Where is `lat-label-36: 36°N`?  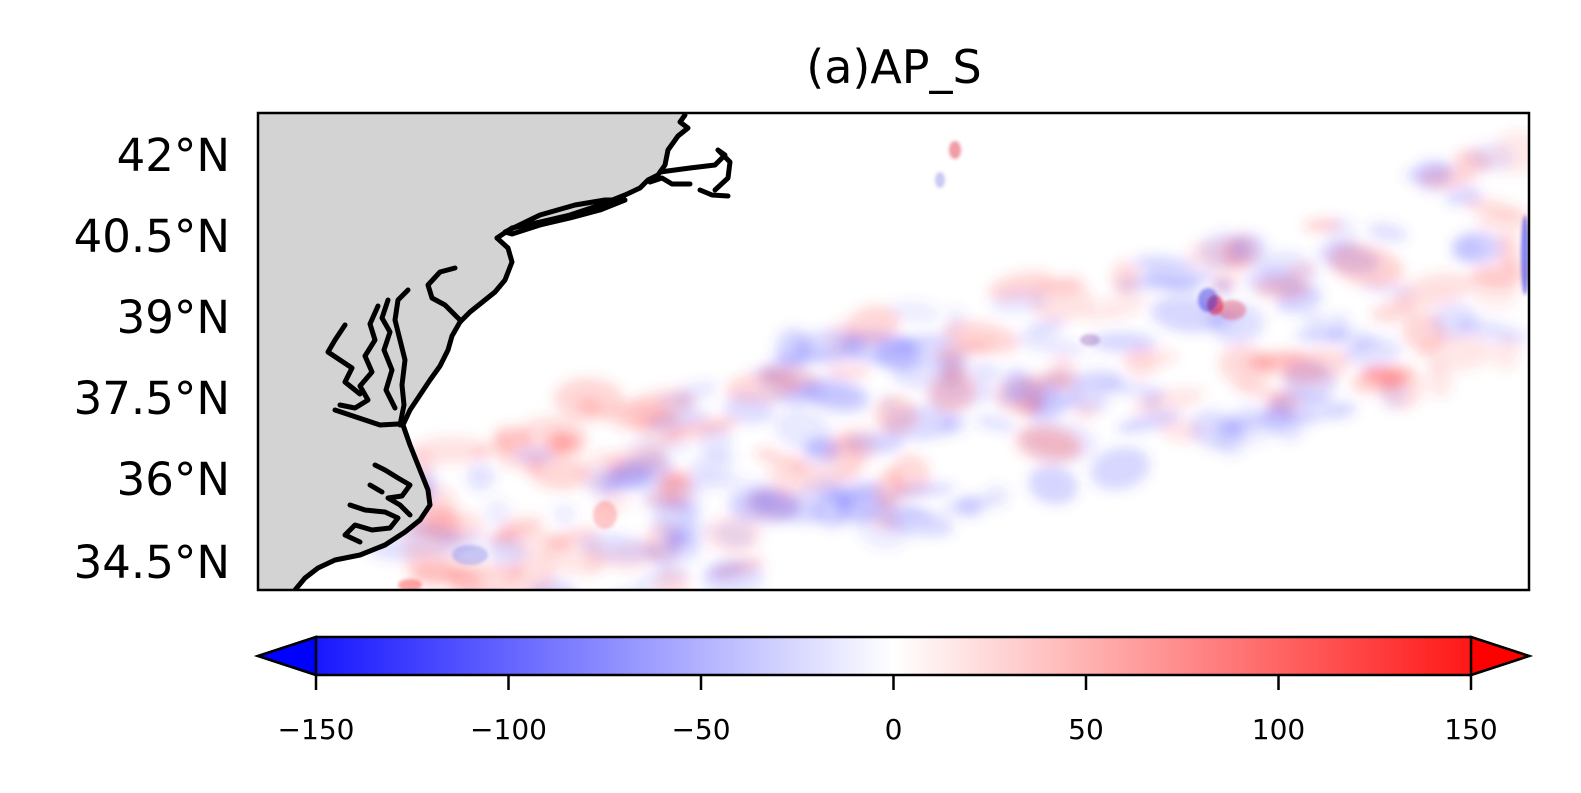
lat-label-36: 36°N is located at coordinates (173, 479).